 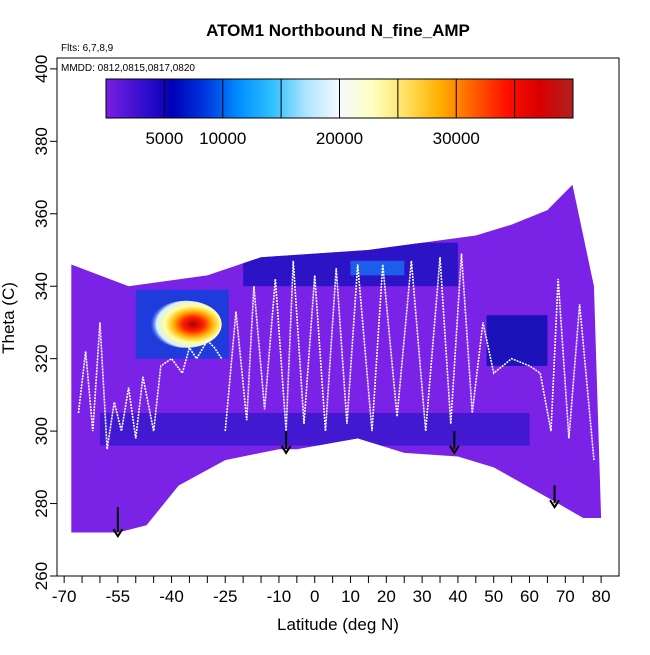 What do you see at coordinates (64, 596) in the screenshot?
I see `x-tick-label: -70` at bounding box center [64, 596].